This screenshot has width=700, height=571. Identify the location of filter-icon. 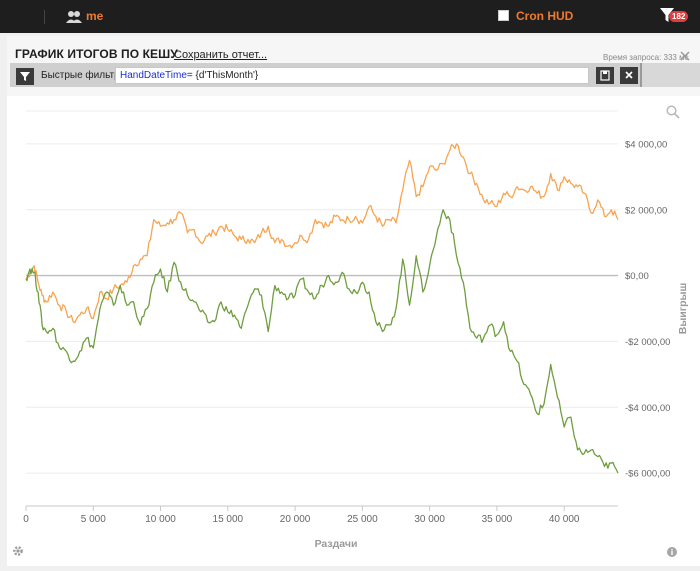
(25, 76).